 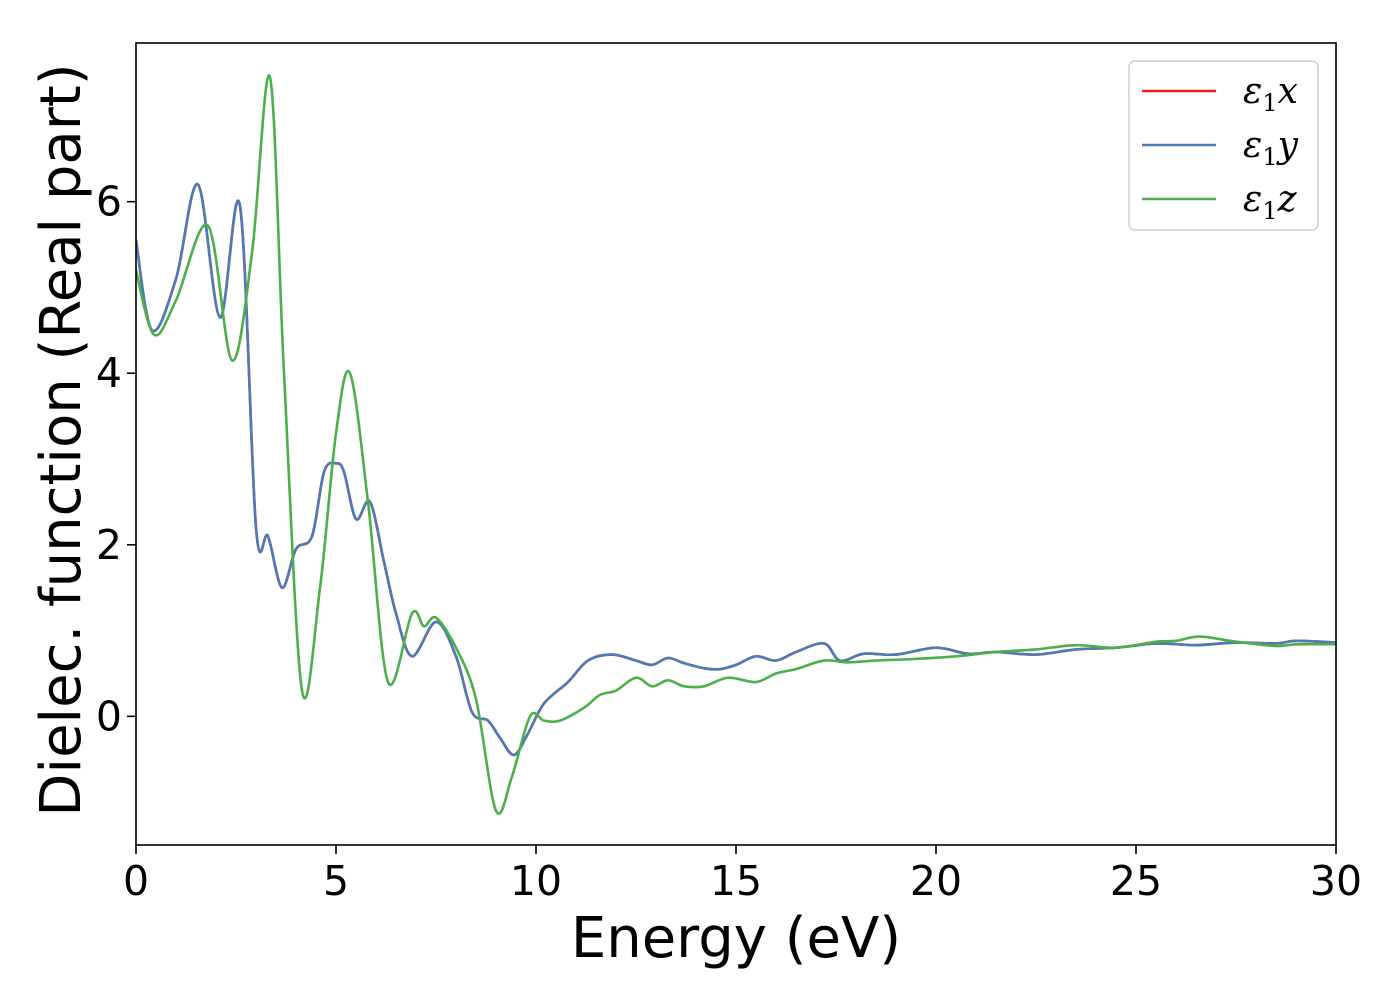 What do you see at coordinates (736, 881) in the screenshot?
I see `x-tick-label: 15` at bounding box center [736, 881].